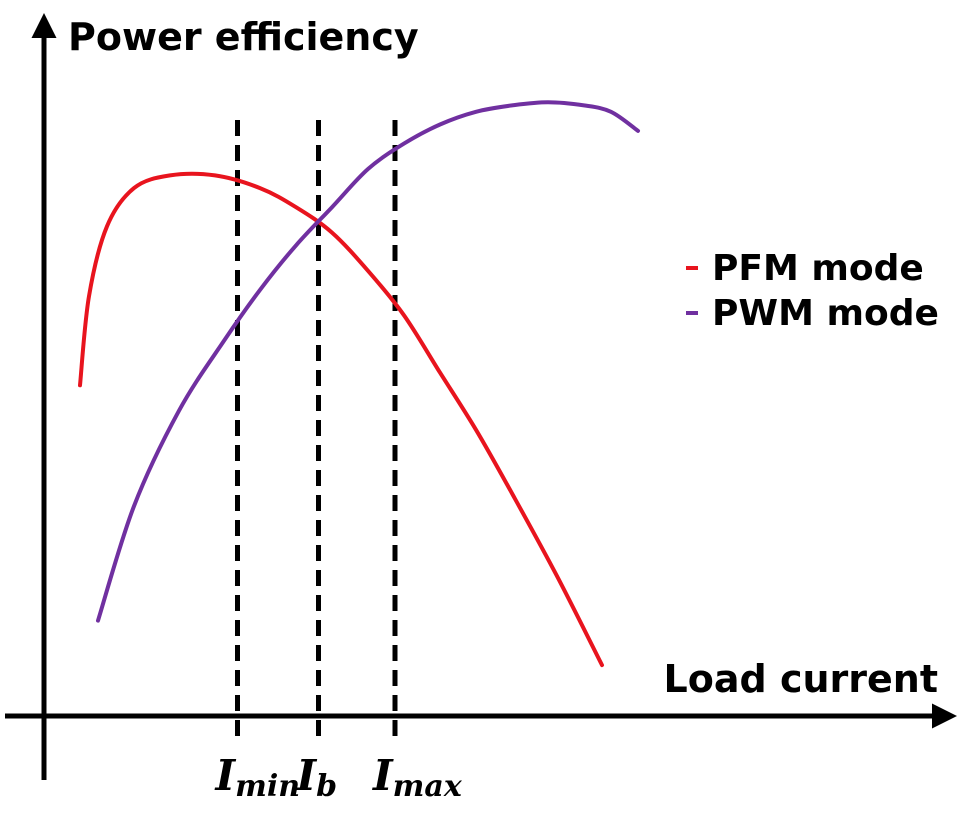  I want to click on marker-label-sub: b, so click(326, 786).